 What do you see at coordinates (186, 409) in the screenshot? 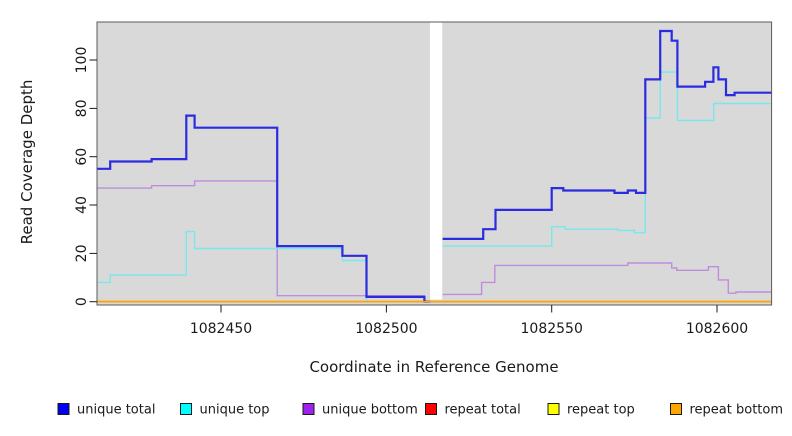
I see `legend-swatch-unique-top` at bounding box center [186, 409].